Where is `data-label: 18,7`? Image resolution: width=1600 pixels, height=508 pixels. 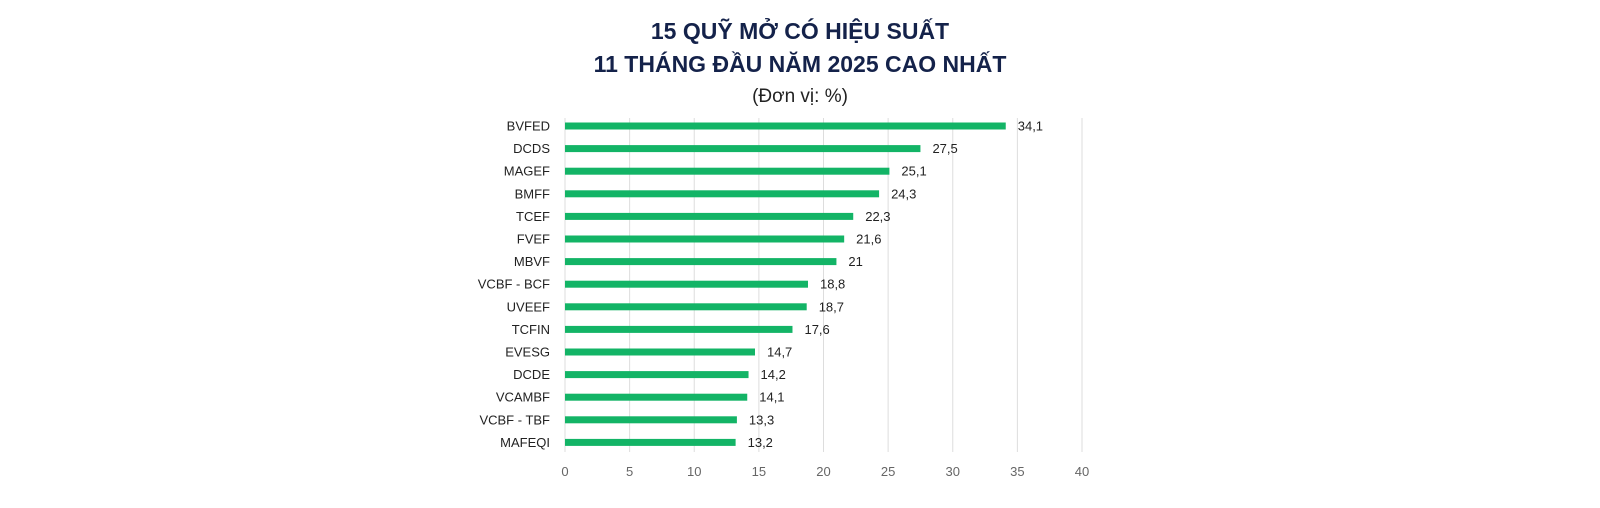 data-label: 18,7 is located at coordinates (831, 306).